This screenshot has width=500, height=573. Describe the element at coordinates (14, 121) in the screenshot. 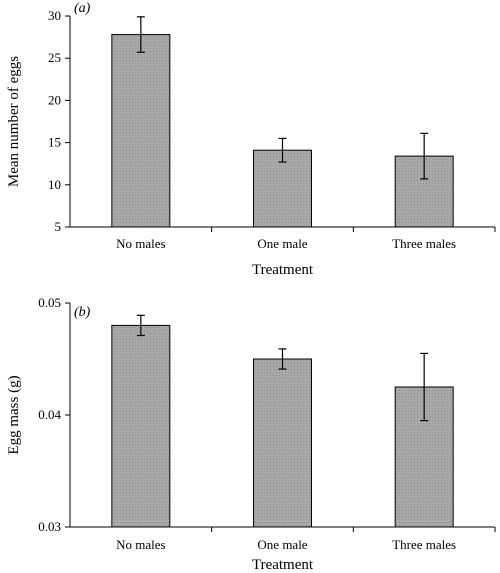

I see `y-axis-title: Mean number of eggs` at that location.